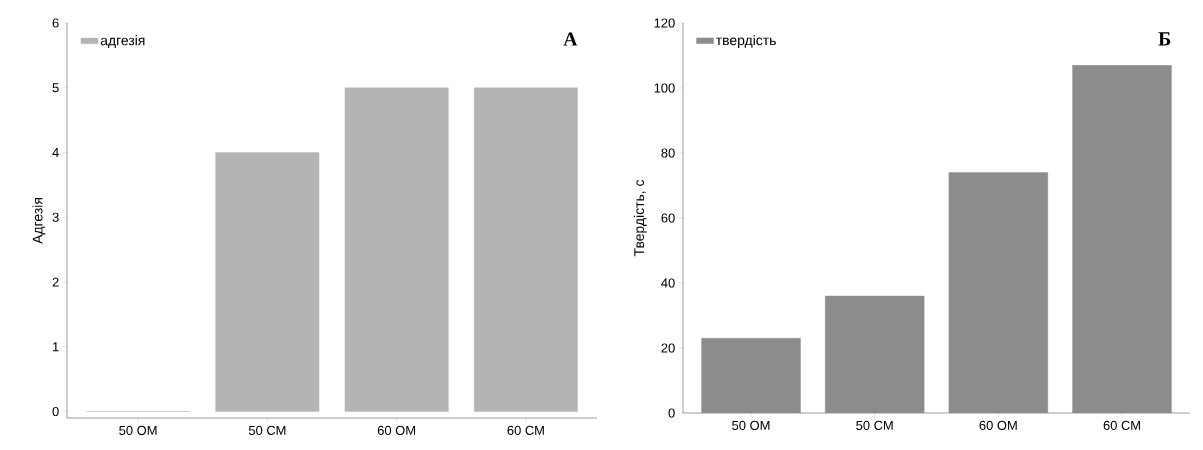 The image size is (1203, 450). I want to click on legend-label: адгезія, so click(122, 41).